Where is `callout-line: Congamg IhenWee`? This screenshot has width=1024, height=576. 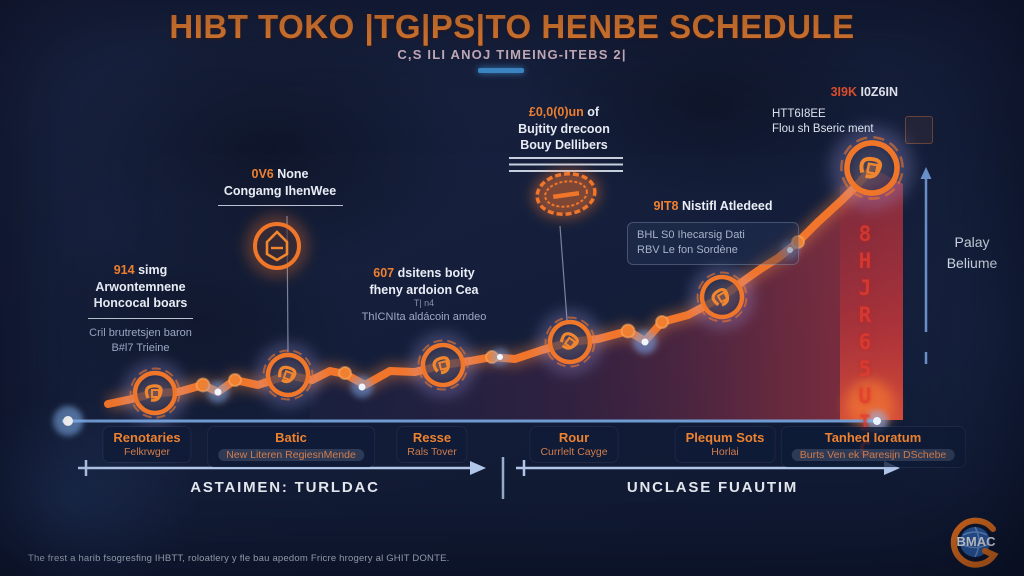 callout-line: Congamg IhenWee is located at coordinates (280, 190).